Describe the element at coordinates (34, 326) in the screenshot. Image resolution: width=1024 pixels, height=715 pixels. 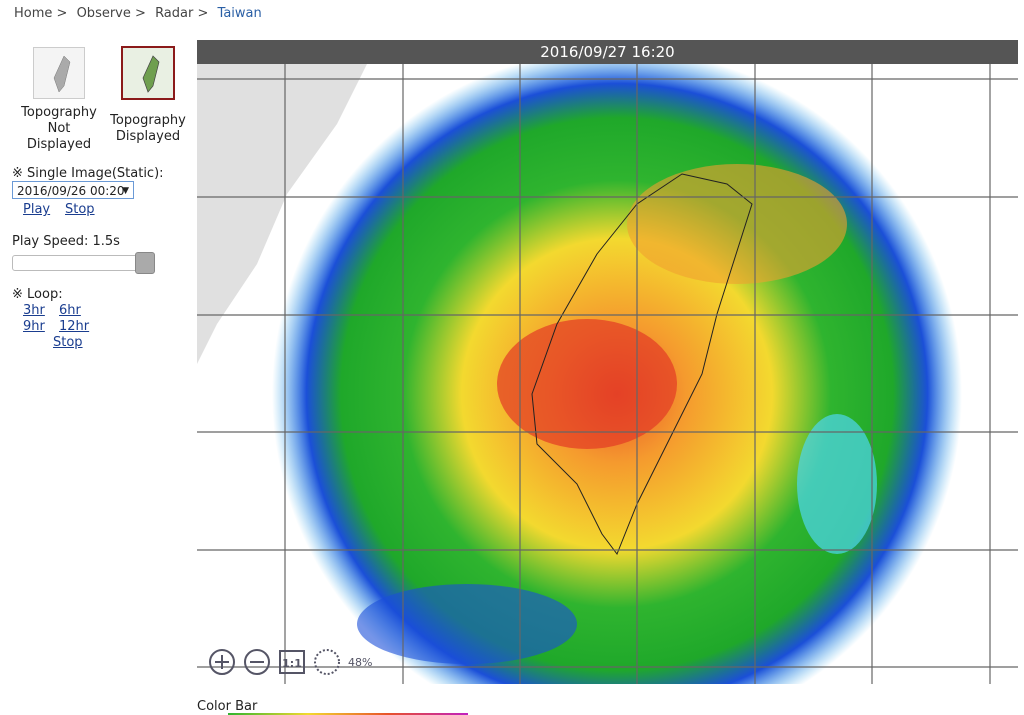
I see `loop-link: 9hr` at that location.